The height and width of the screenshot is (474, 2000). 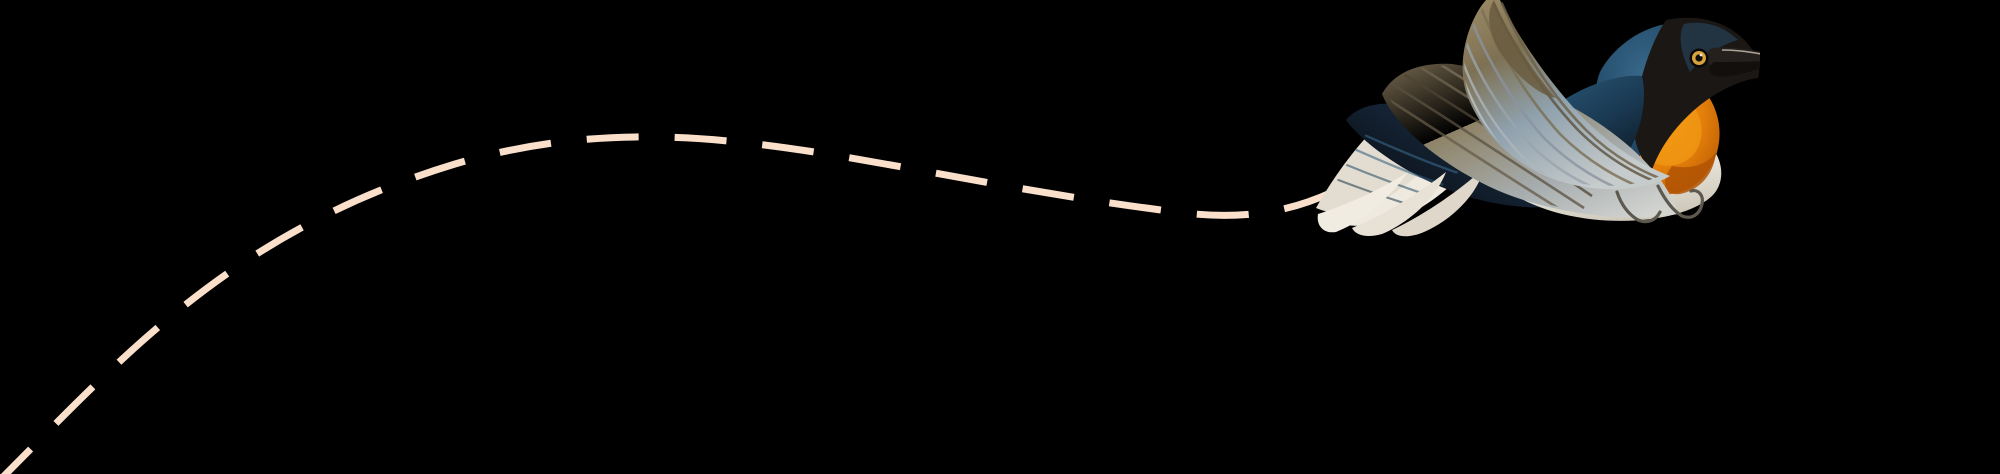 I want to click on flying-bird, so click(x=1538, y=118).